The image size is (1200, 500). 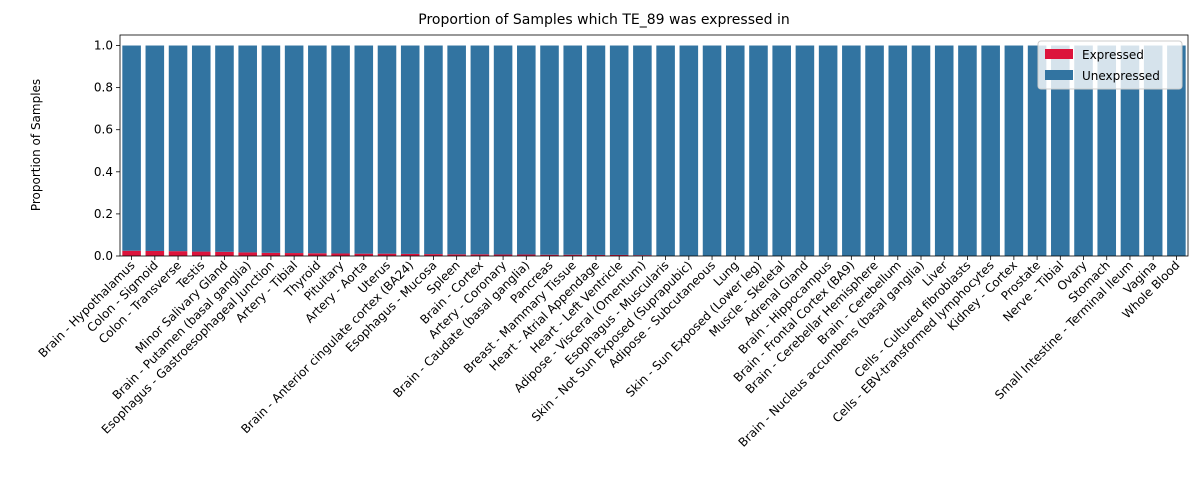 What do you see at coordinates (36, 145) in the screenshot?
I see `y-axis-label: Proportion of Samples` at bounding box center [36, 145].